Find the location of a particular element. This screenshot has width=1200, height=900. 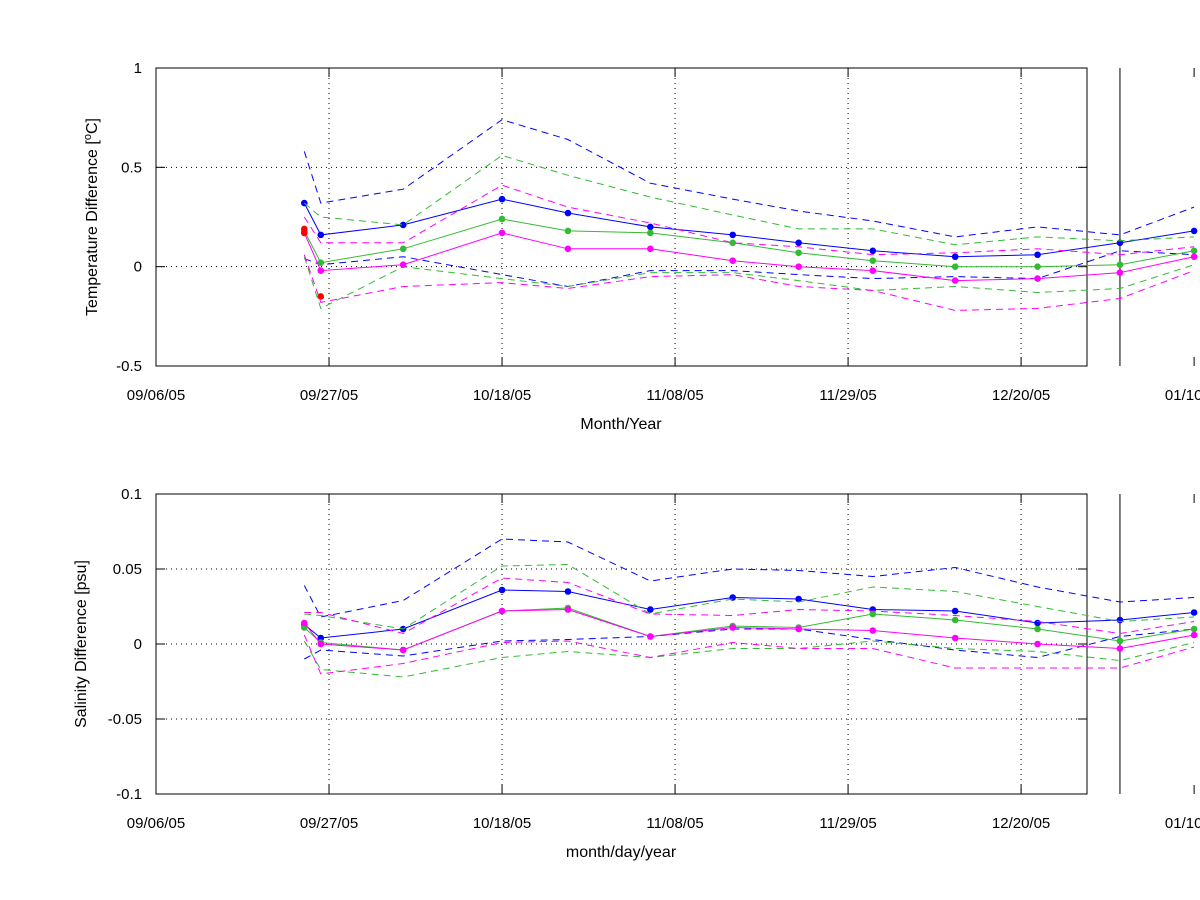

temperature-series-8-line is located at coordinates (749, 282).